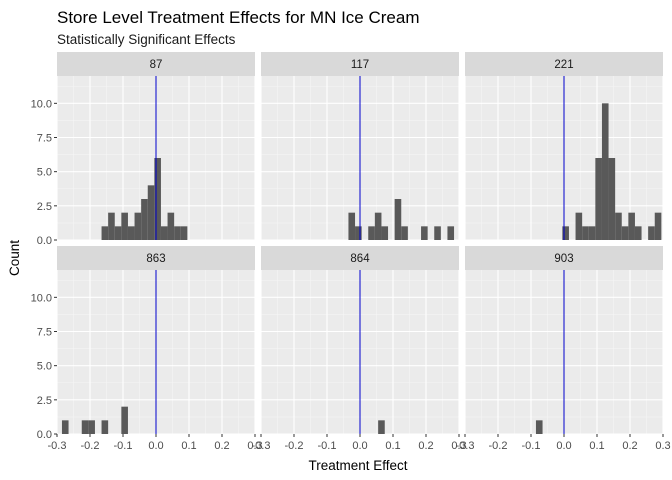  Describe the element at coordinates (357, 465) in the screenshot. I see `x-axis-title: Treatment Effect` at that location.